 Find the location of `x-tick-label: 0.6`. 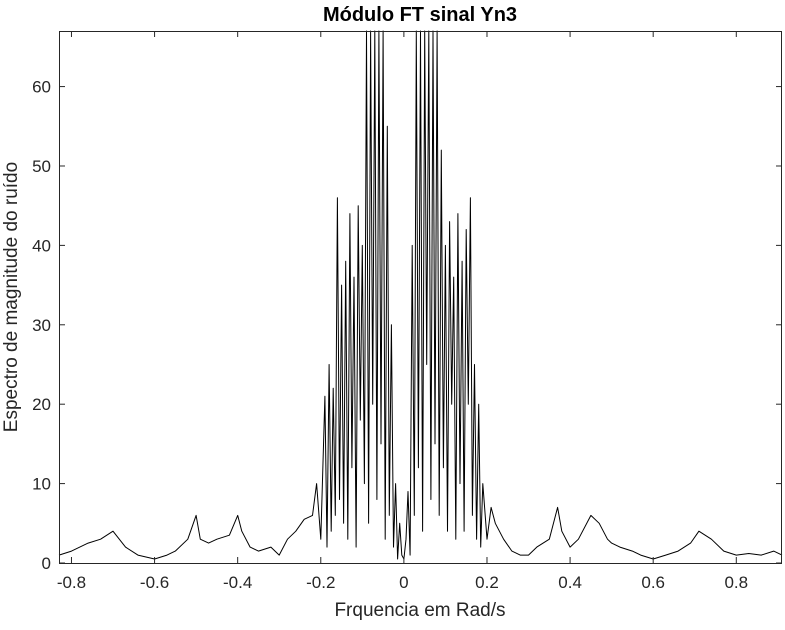

x-tick-label: 0.6 is located at coordinates (653, 582).